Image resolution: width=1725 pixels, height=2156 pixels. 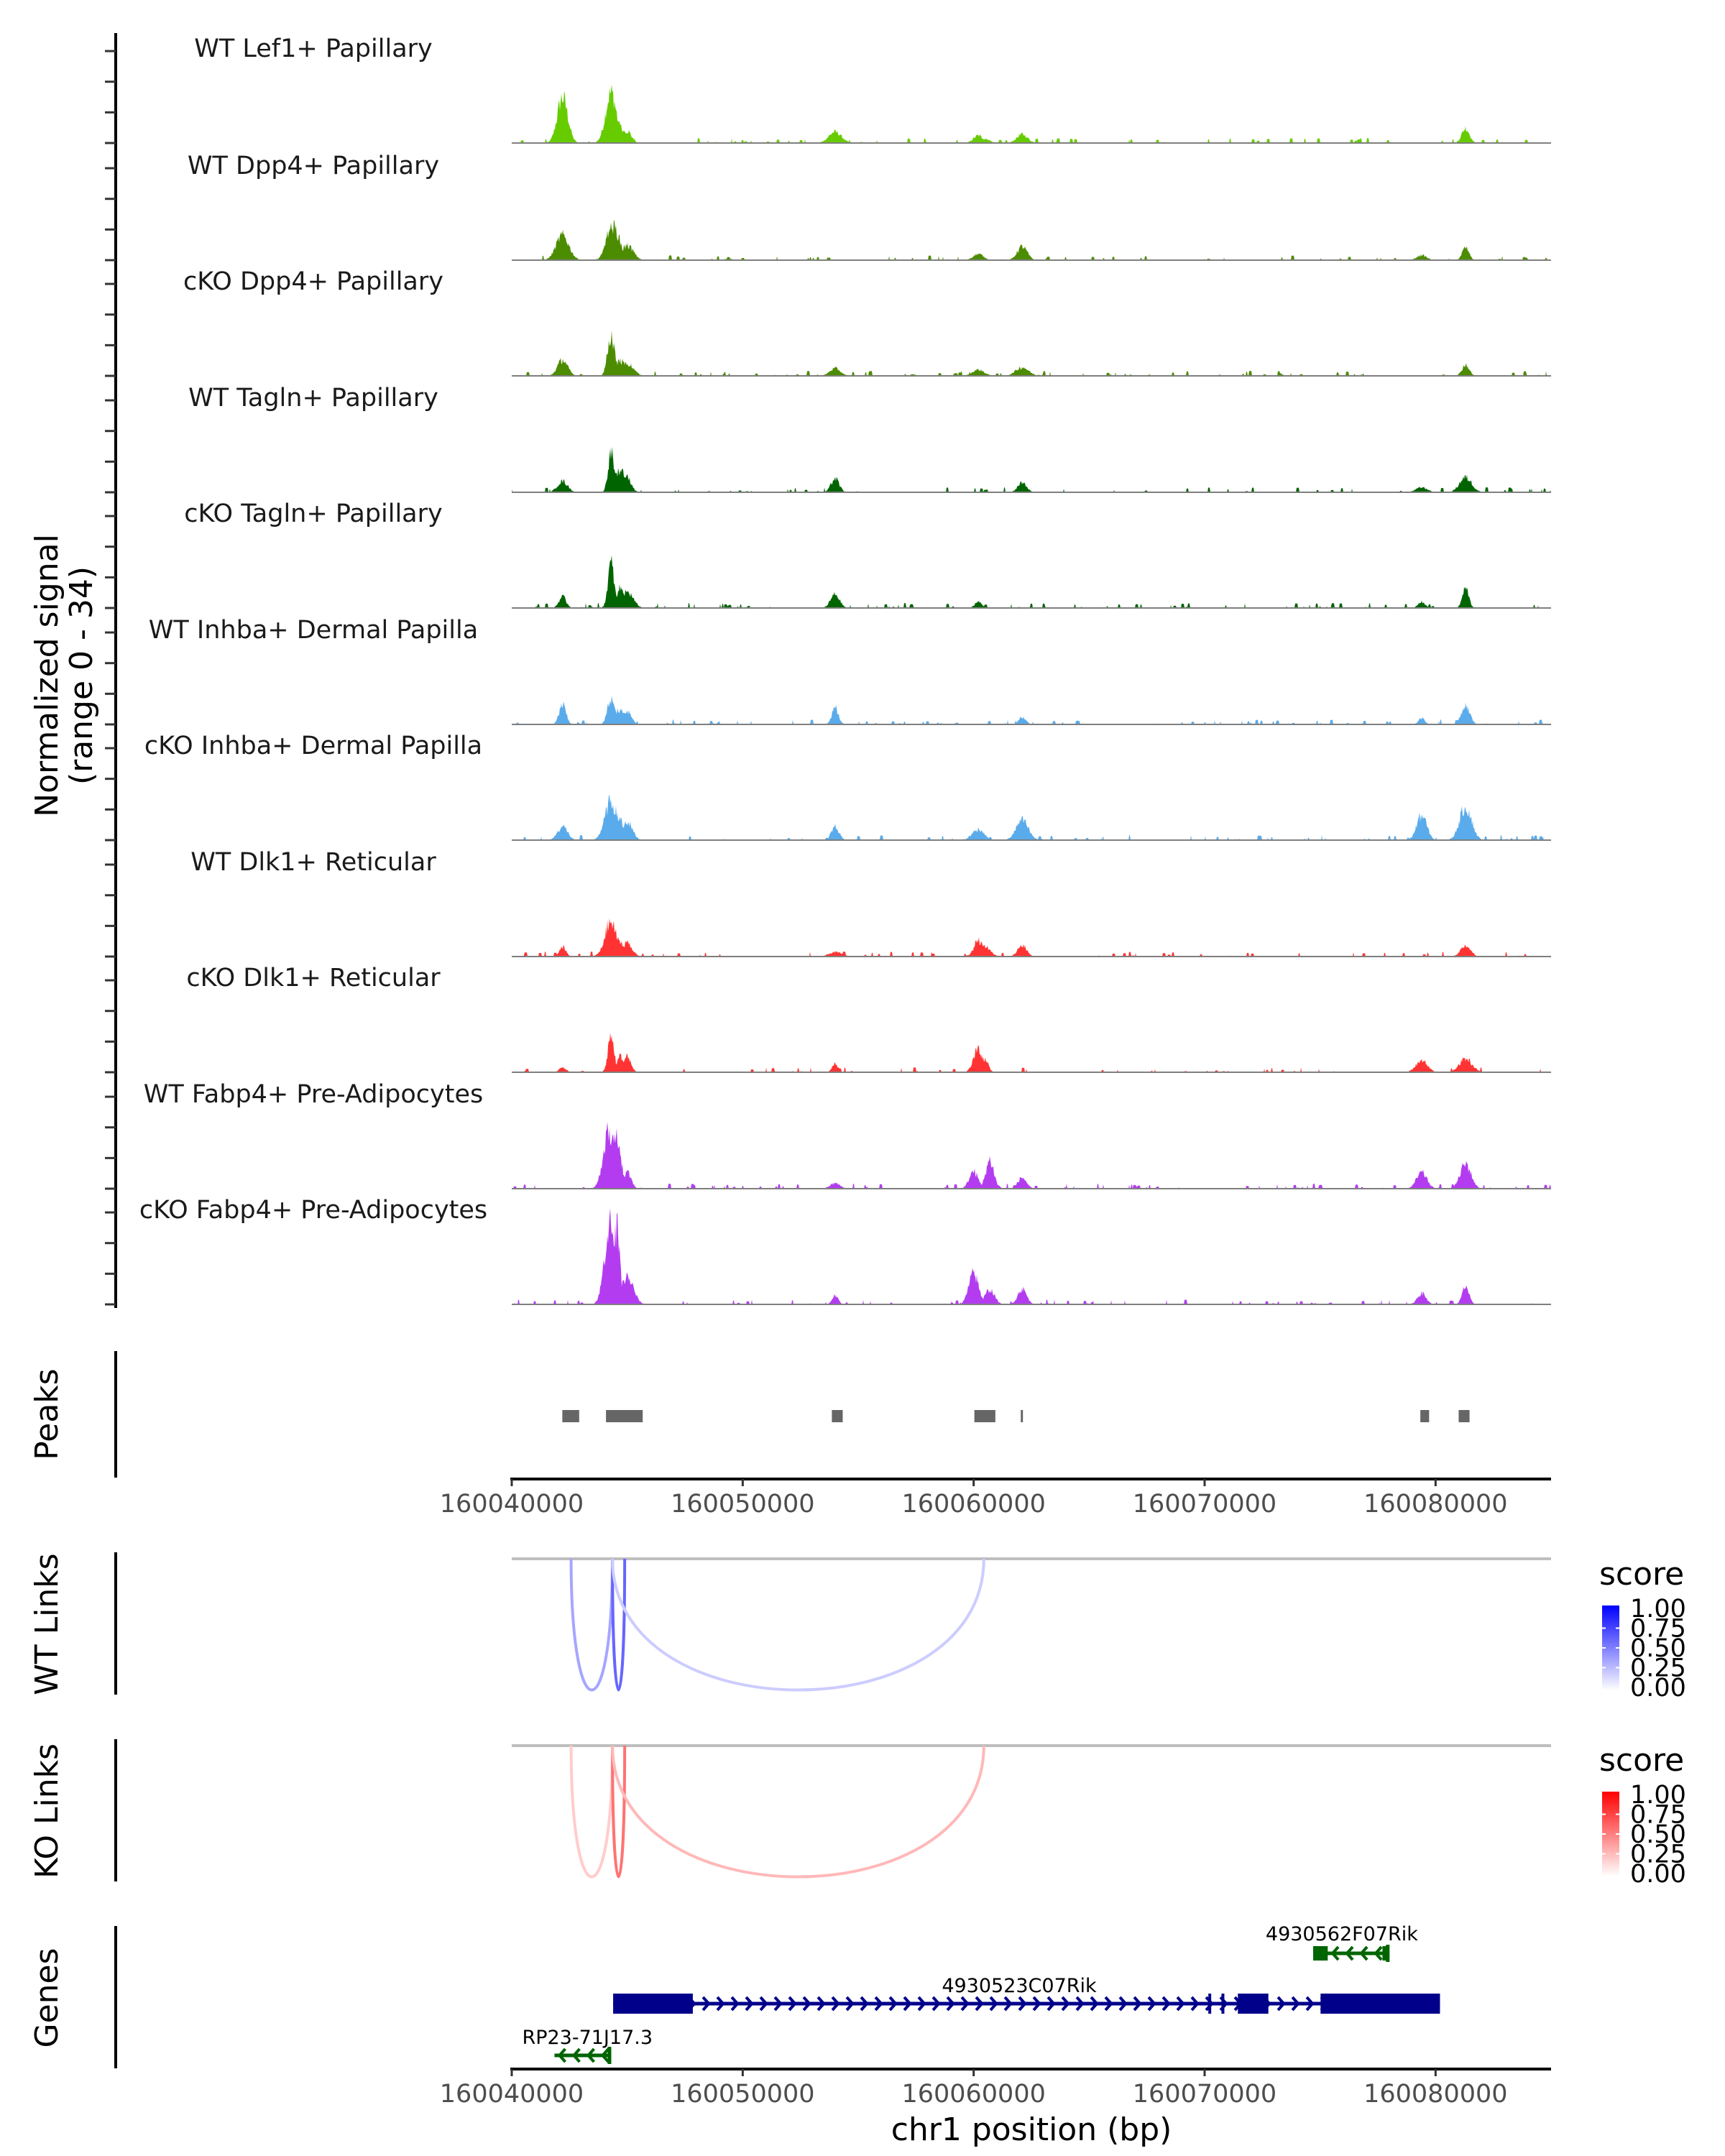 I want to click on coverage-y-axis-title: Normalized signal (range 0 - 34), so click(x=64, y=675).